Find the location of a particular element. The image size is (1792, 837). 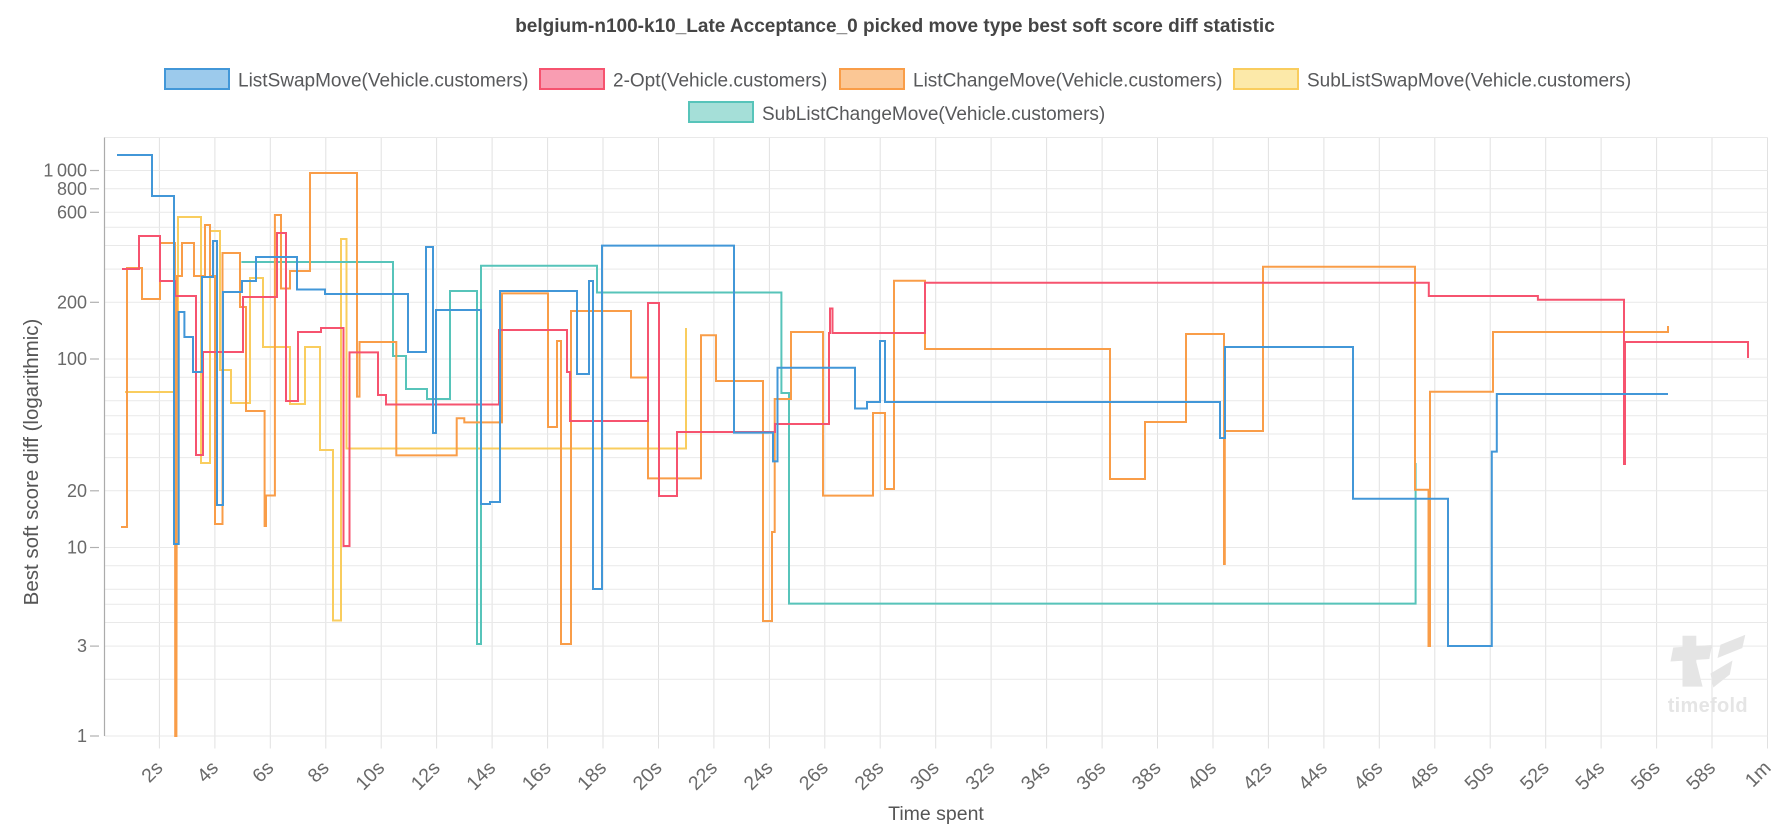

svg-text: 1 is located at coordinates (82, 736).